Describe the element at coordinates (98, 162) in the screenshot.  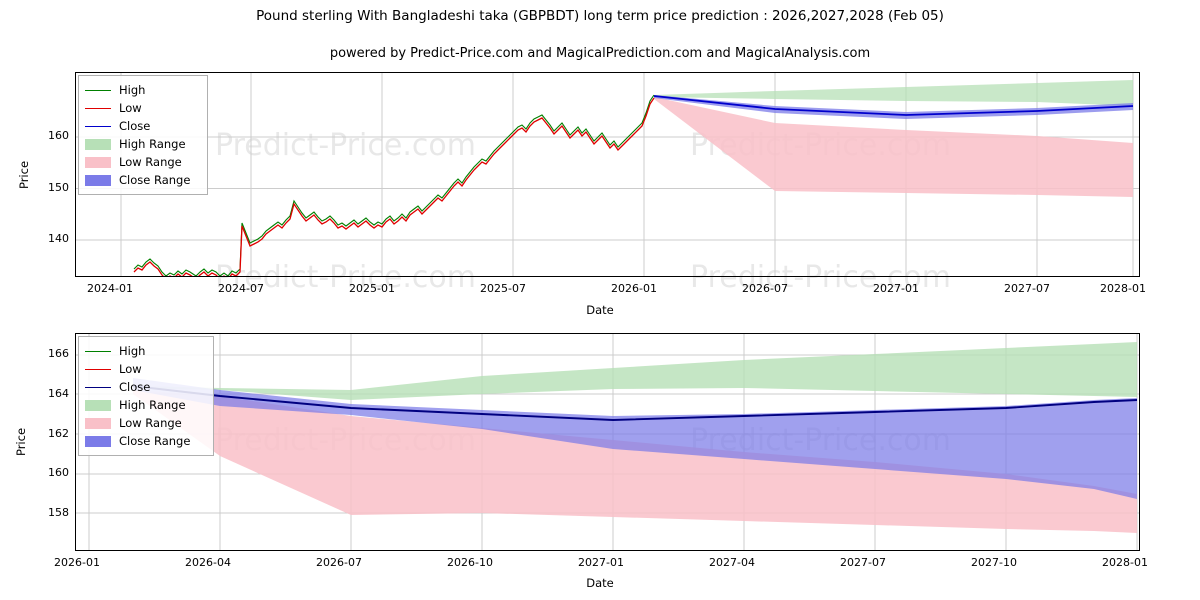
I see `legend-band-low-range-icon` at that location.